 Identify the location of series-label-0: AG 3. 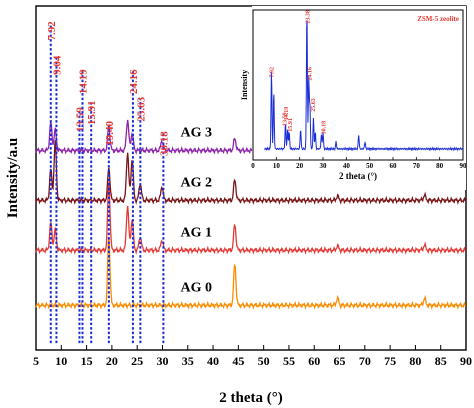
(197, 133).